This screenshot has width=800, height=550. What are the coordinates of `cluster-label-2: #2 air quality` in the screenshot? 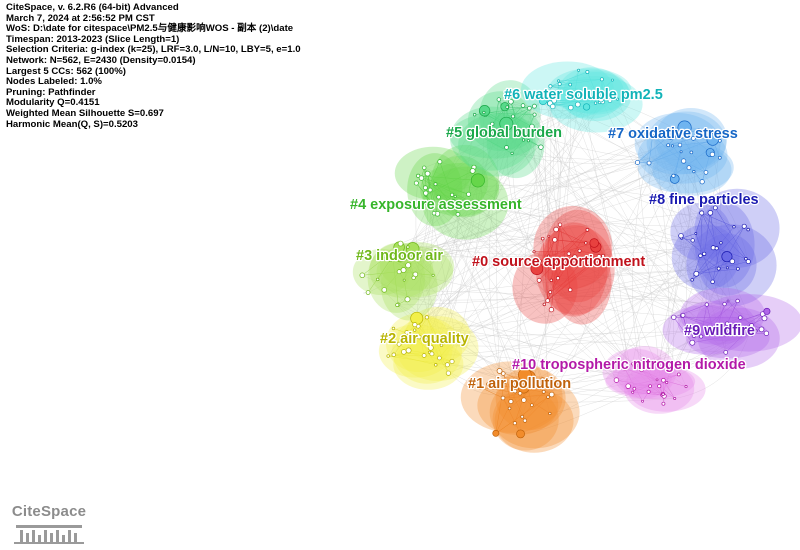 It's located at (424, 339).